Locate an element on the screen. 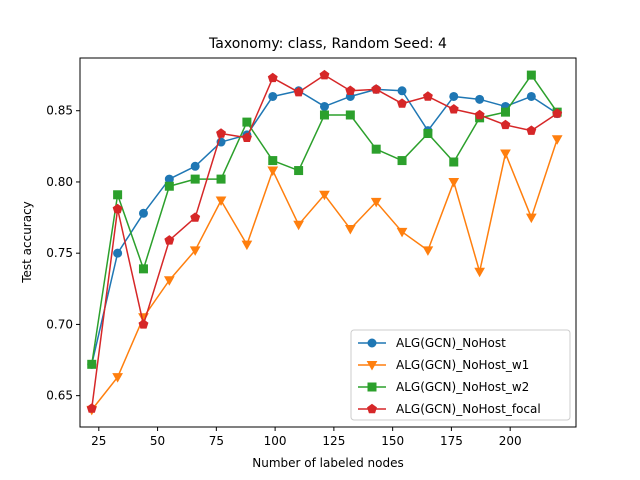 This screenshot has width=640, height=480. x-tick-label: 150 is located at coordinates (392, 441).